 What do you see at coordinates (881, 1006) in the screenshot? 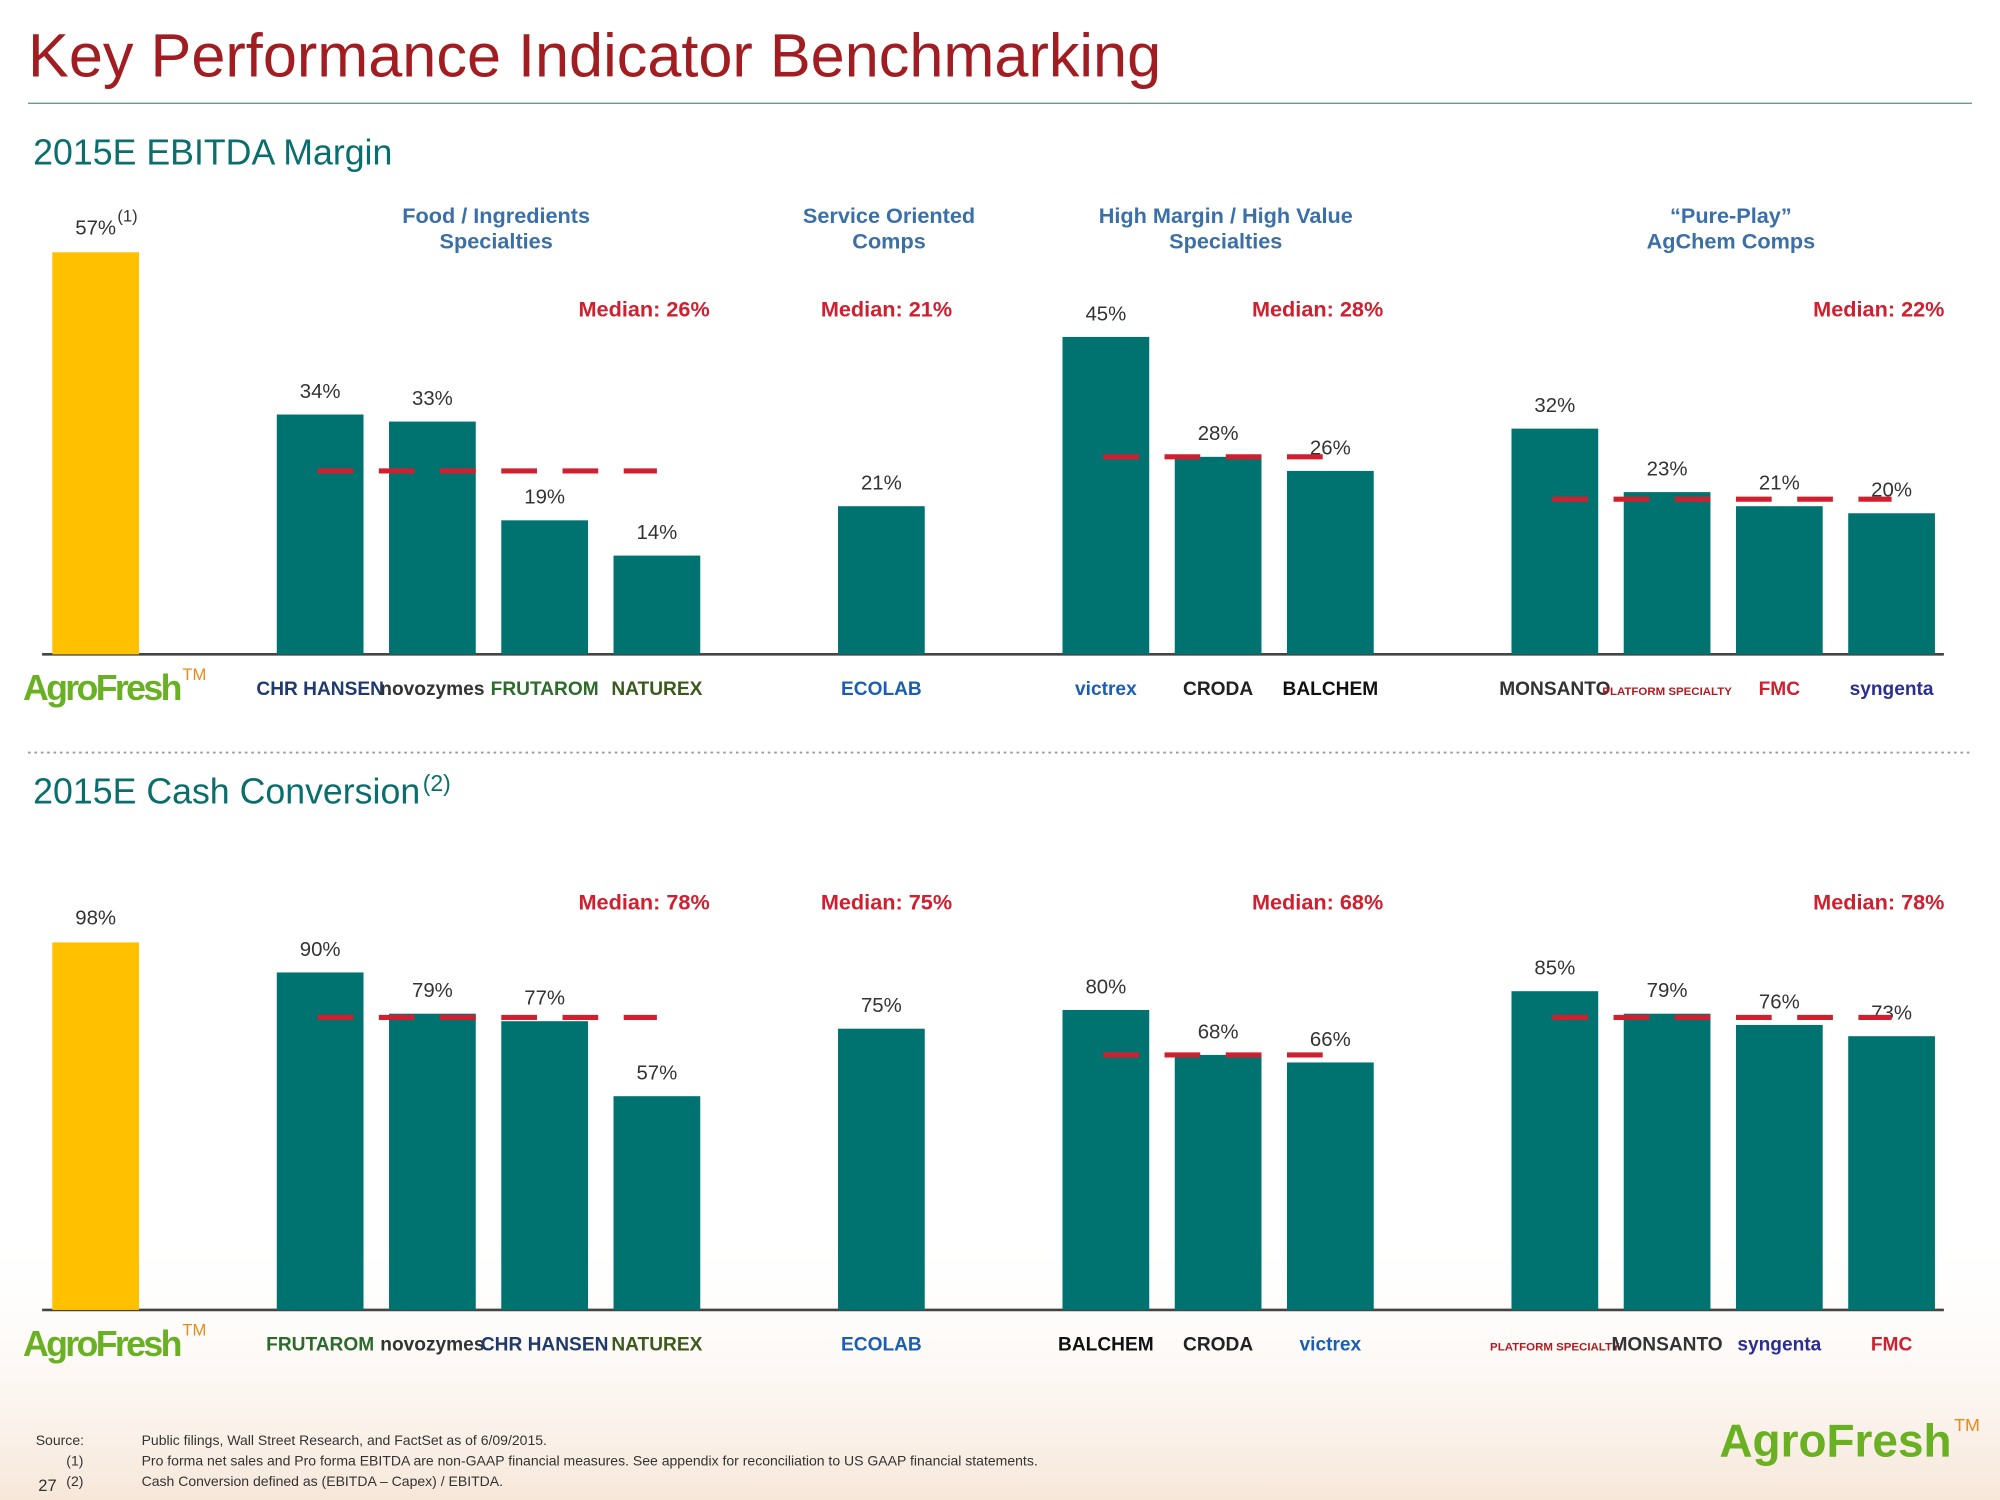
I see `value-label: 75%` at bounding box center [881, 1006].